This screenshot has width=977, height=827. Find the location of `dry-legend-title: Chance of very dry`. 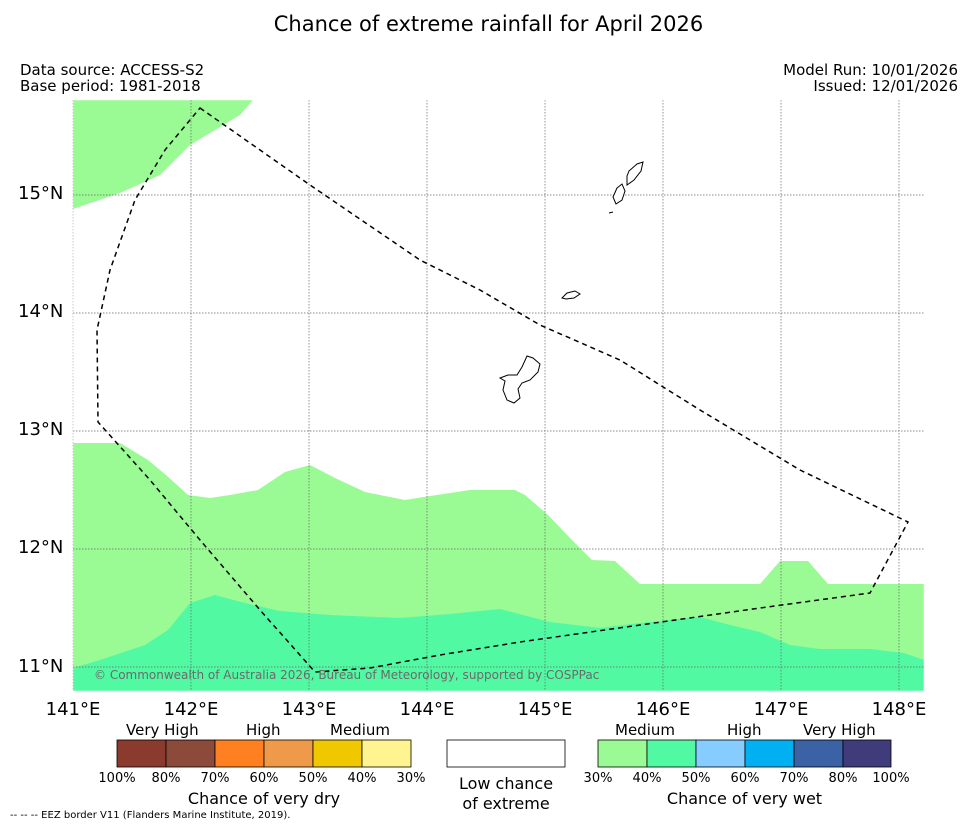

dry-legend-title: Chance of very dry is located at coordinates (264, 798).